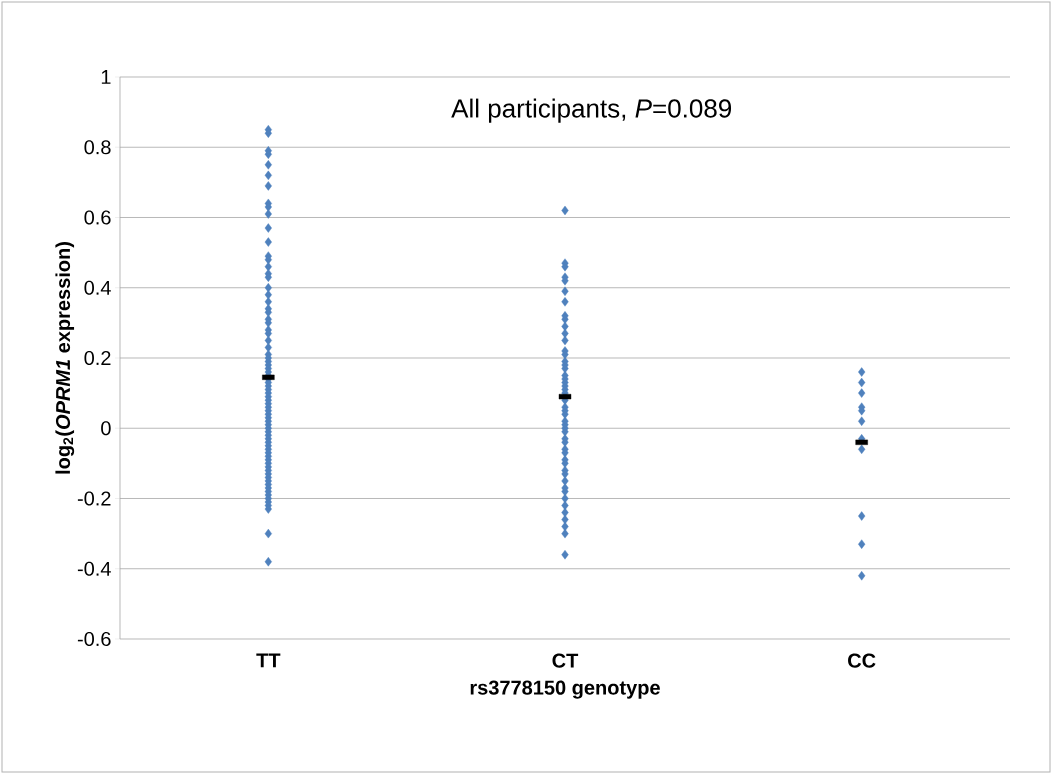 The width and height of the screenshot is (1052, 774). I want to click on y-tick-label: 0.6, so click(97, 217).